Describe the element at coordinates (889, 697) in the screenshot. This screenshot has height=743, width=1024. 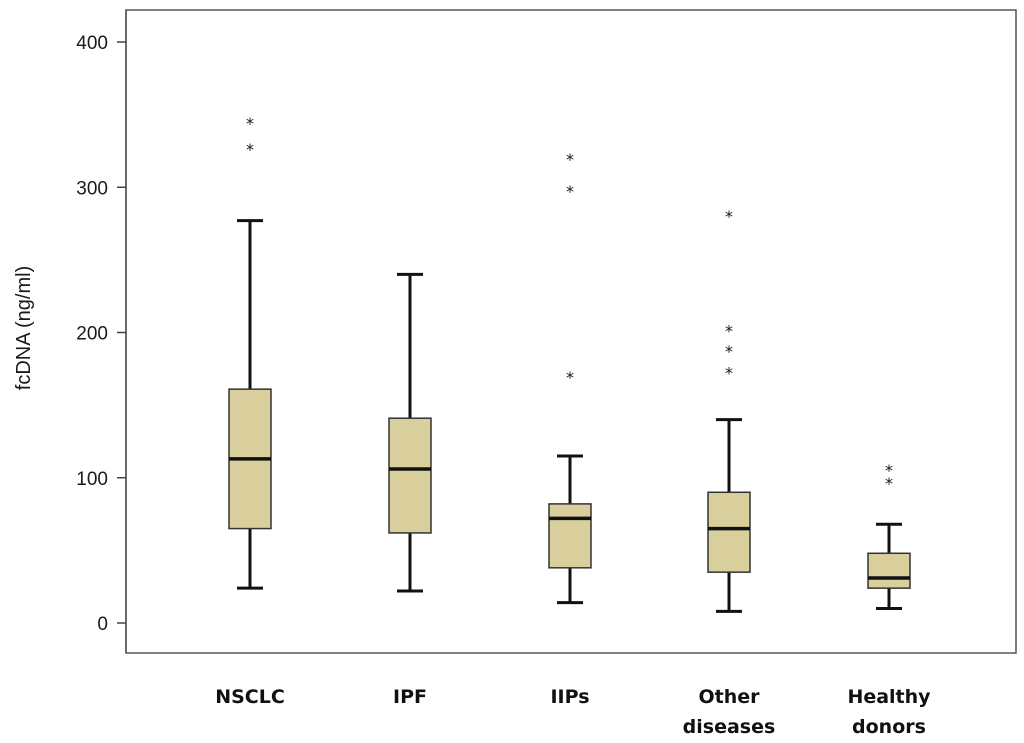
I see `x-category-label: Healthy` at that location.